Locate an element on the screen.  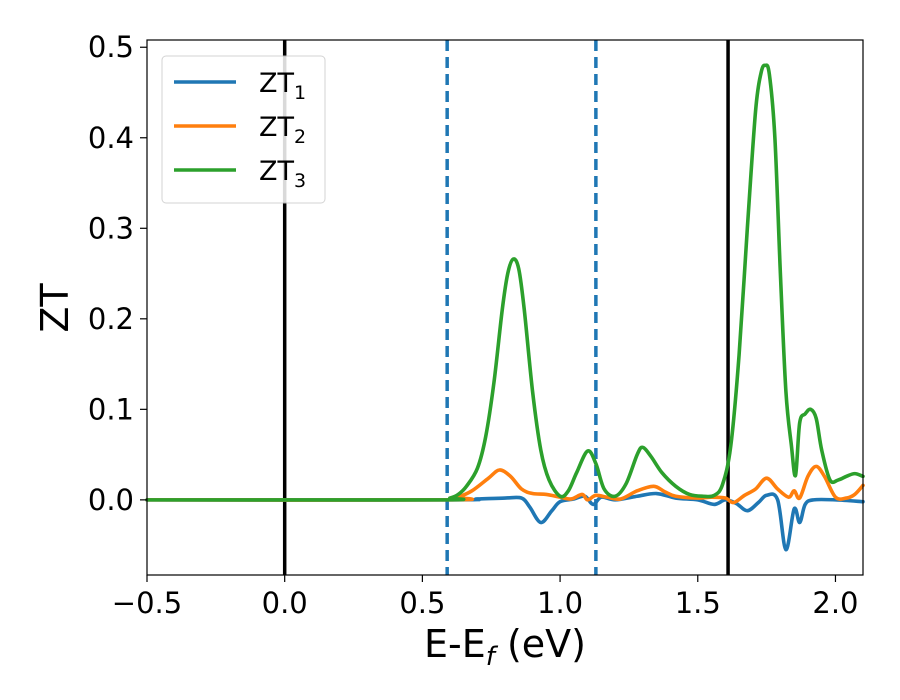
legend: ZT1 ZT2 ZT3 is located at coordinates (243, 129).